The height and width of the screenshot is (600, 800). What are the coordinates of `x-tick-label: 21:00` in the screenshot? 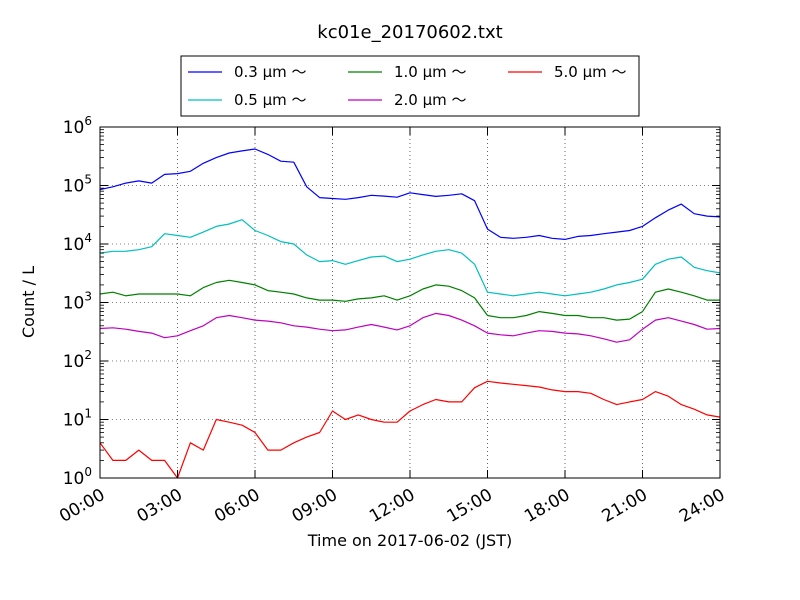 It's located at (625, 506).